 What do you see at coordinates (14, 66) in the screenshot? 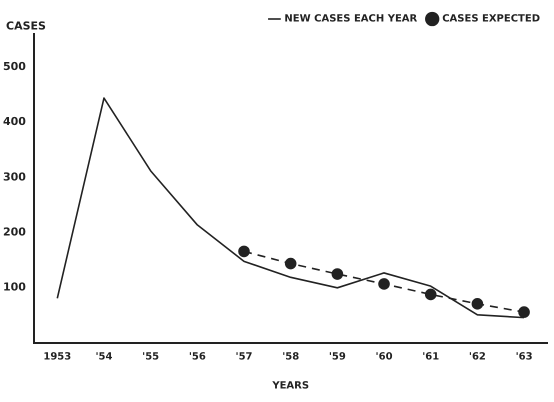
I see `y-tick-label: 500` at bounding box center [14, 66].